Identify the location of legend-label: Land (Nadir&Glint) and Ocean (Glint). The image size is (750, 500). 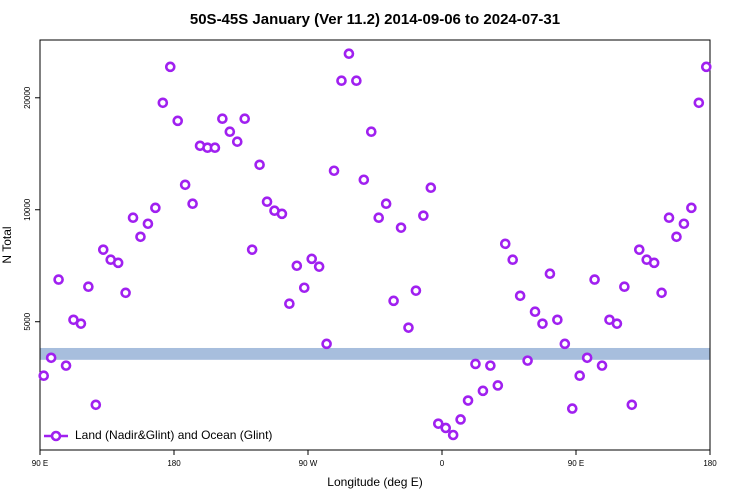
(173, 435).